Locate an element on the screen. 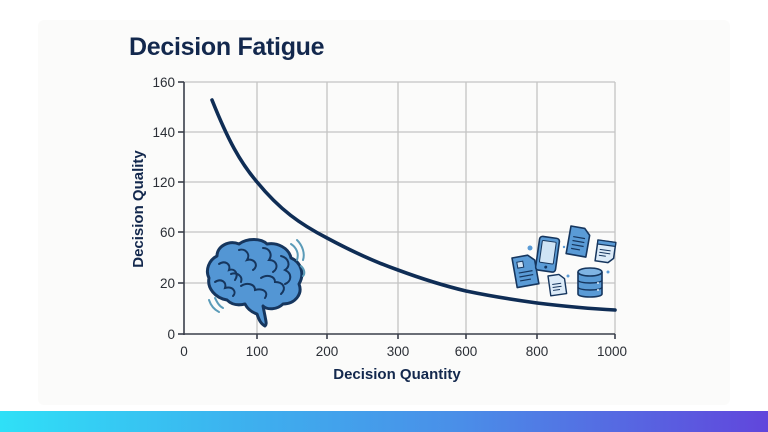 This screenshot has height=432, width=768. x-tick-label: 1000 is located at coordinates (612, 351).